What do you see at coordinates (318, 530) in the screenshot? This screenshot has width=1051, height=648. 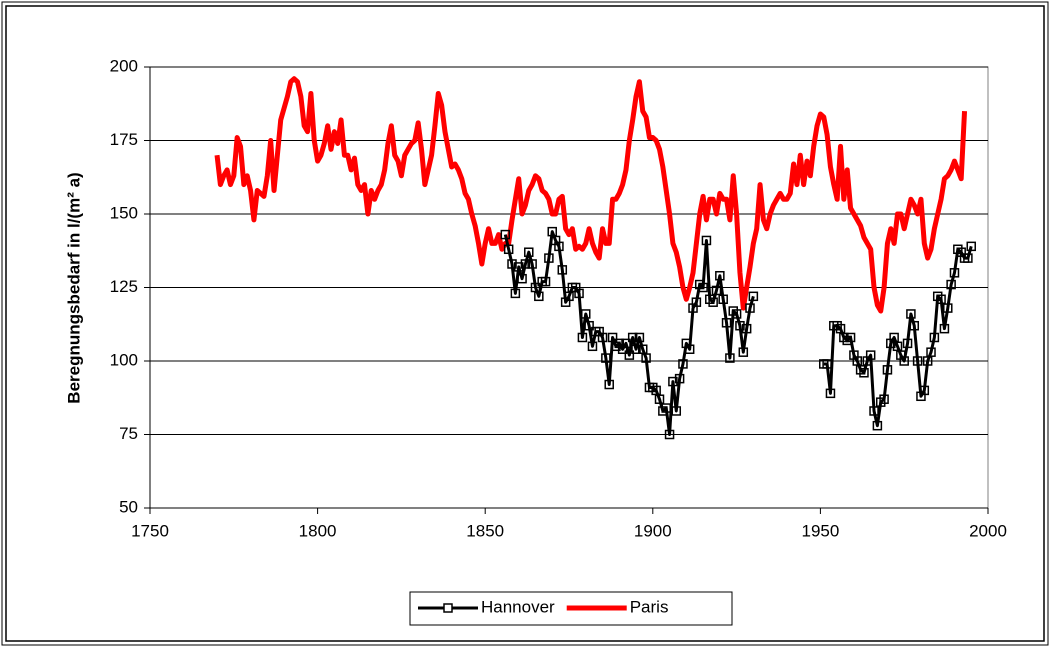 I see `x-tick-label: 1800` at bounding box center [318, 530].